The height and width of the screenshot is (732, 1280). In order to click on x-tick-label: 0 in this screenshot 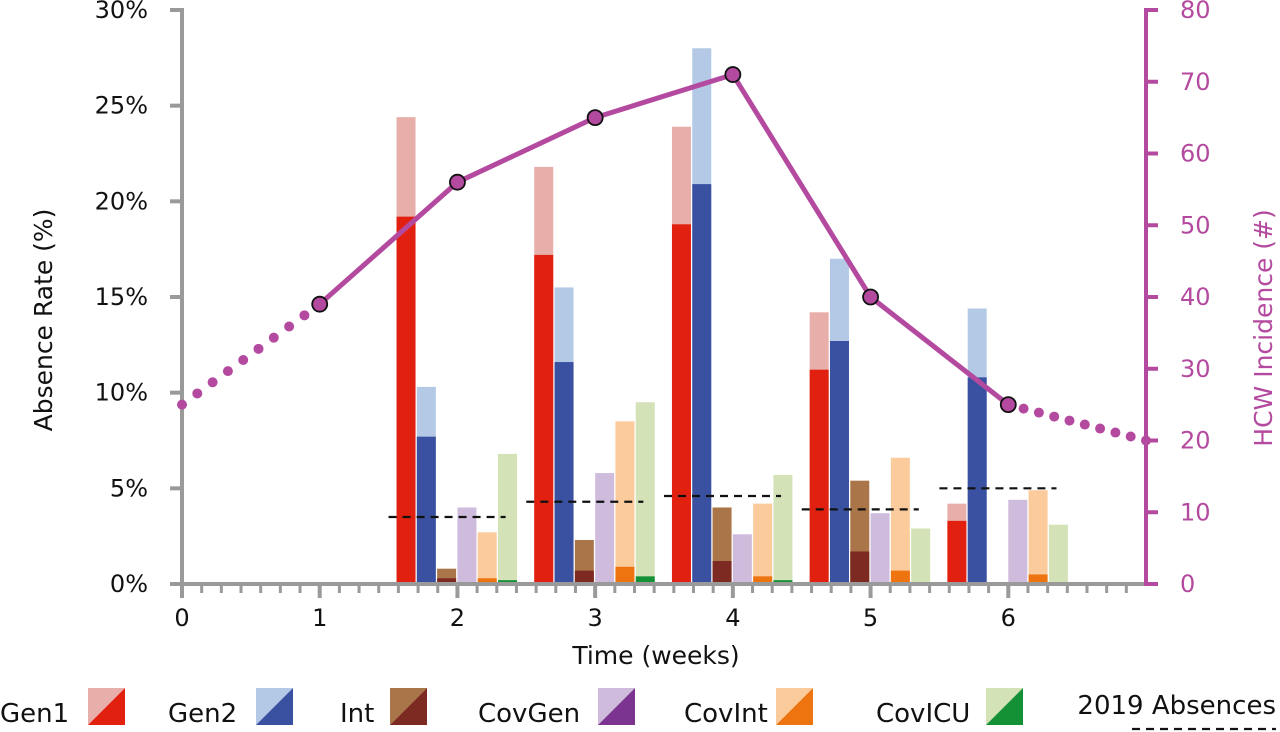, I will do `click(181, 618)`.